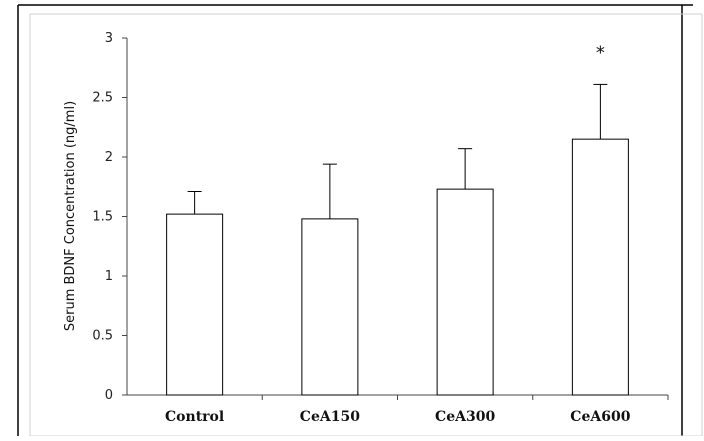  What do you see at coordinates (109, 276) in the screenshot?
I see `y-tick-label: 1` at bounding box center [109, 276].